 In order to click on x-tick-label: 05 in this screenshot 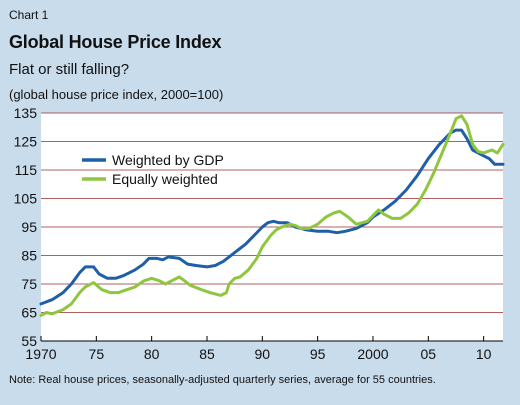, I will do `click(429, 354)`.